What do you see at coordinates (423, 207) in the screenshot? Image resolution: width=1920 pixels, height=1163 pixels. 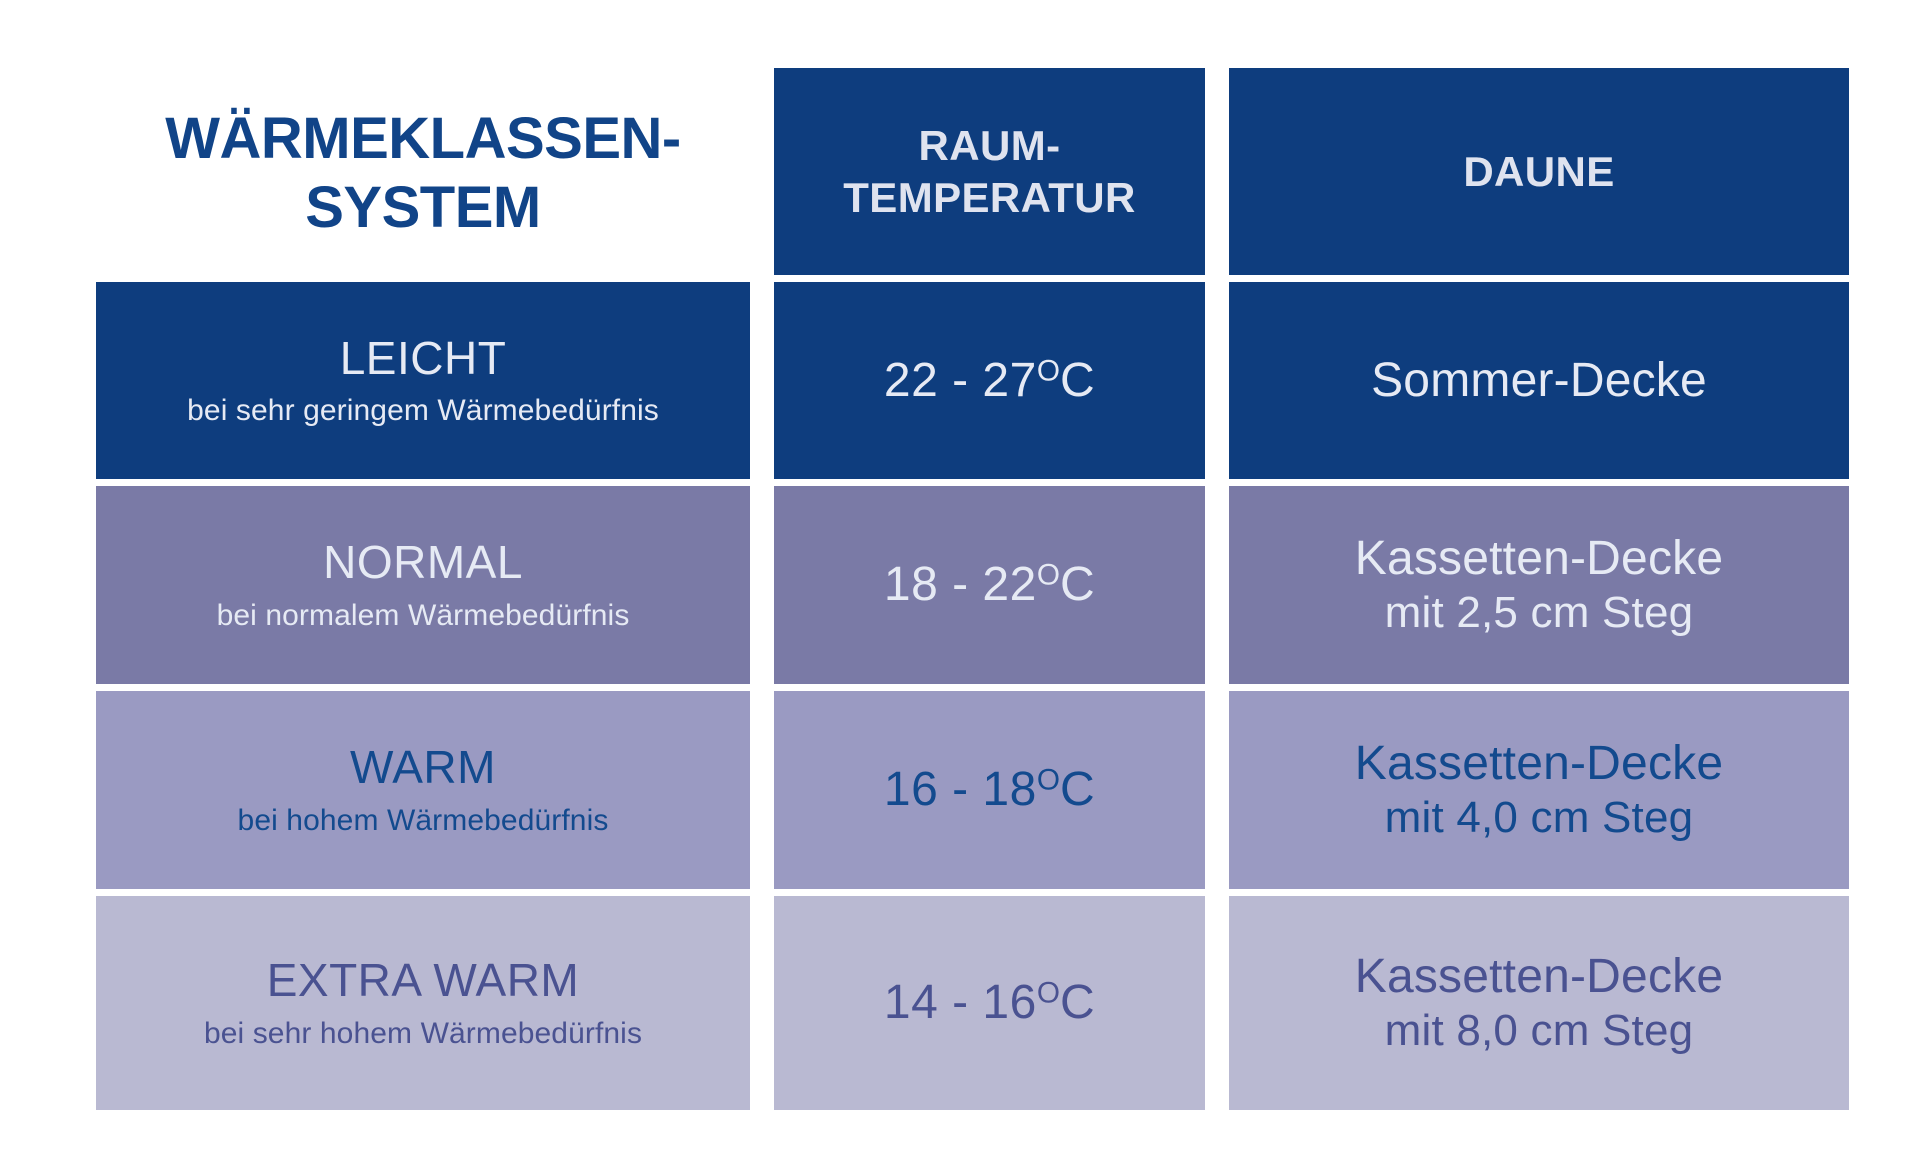 I see `chart-title-line2: SYSTEM` at bounding box center [423, 207].